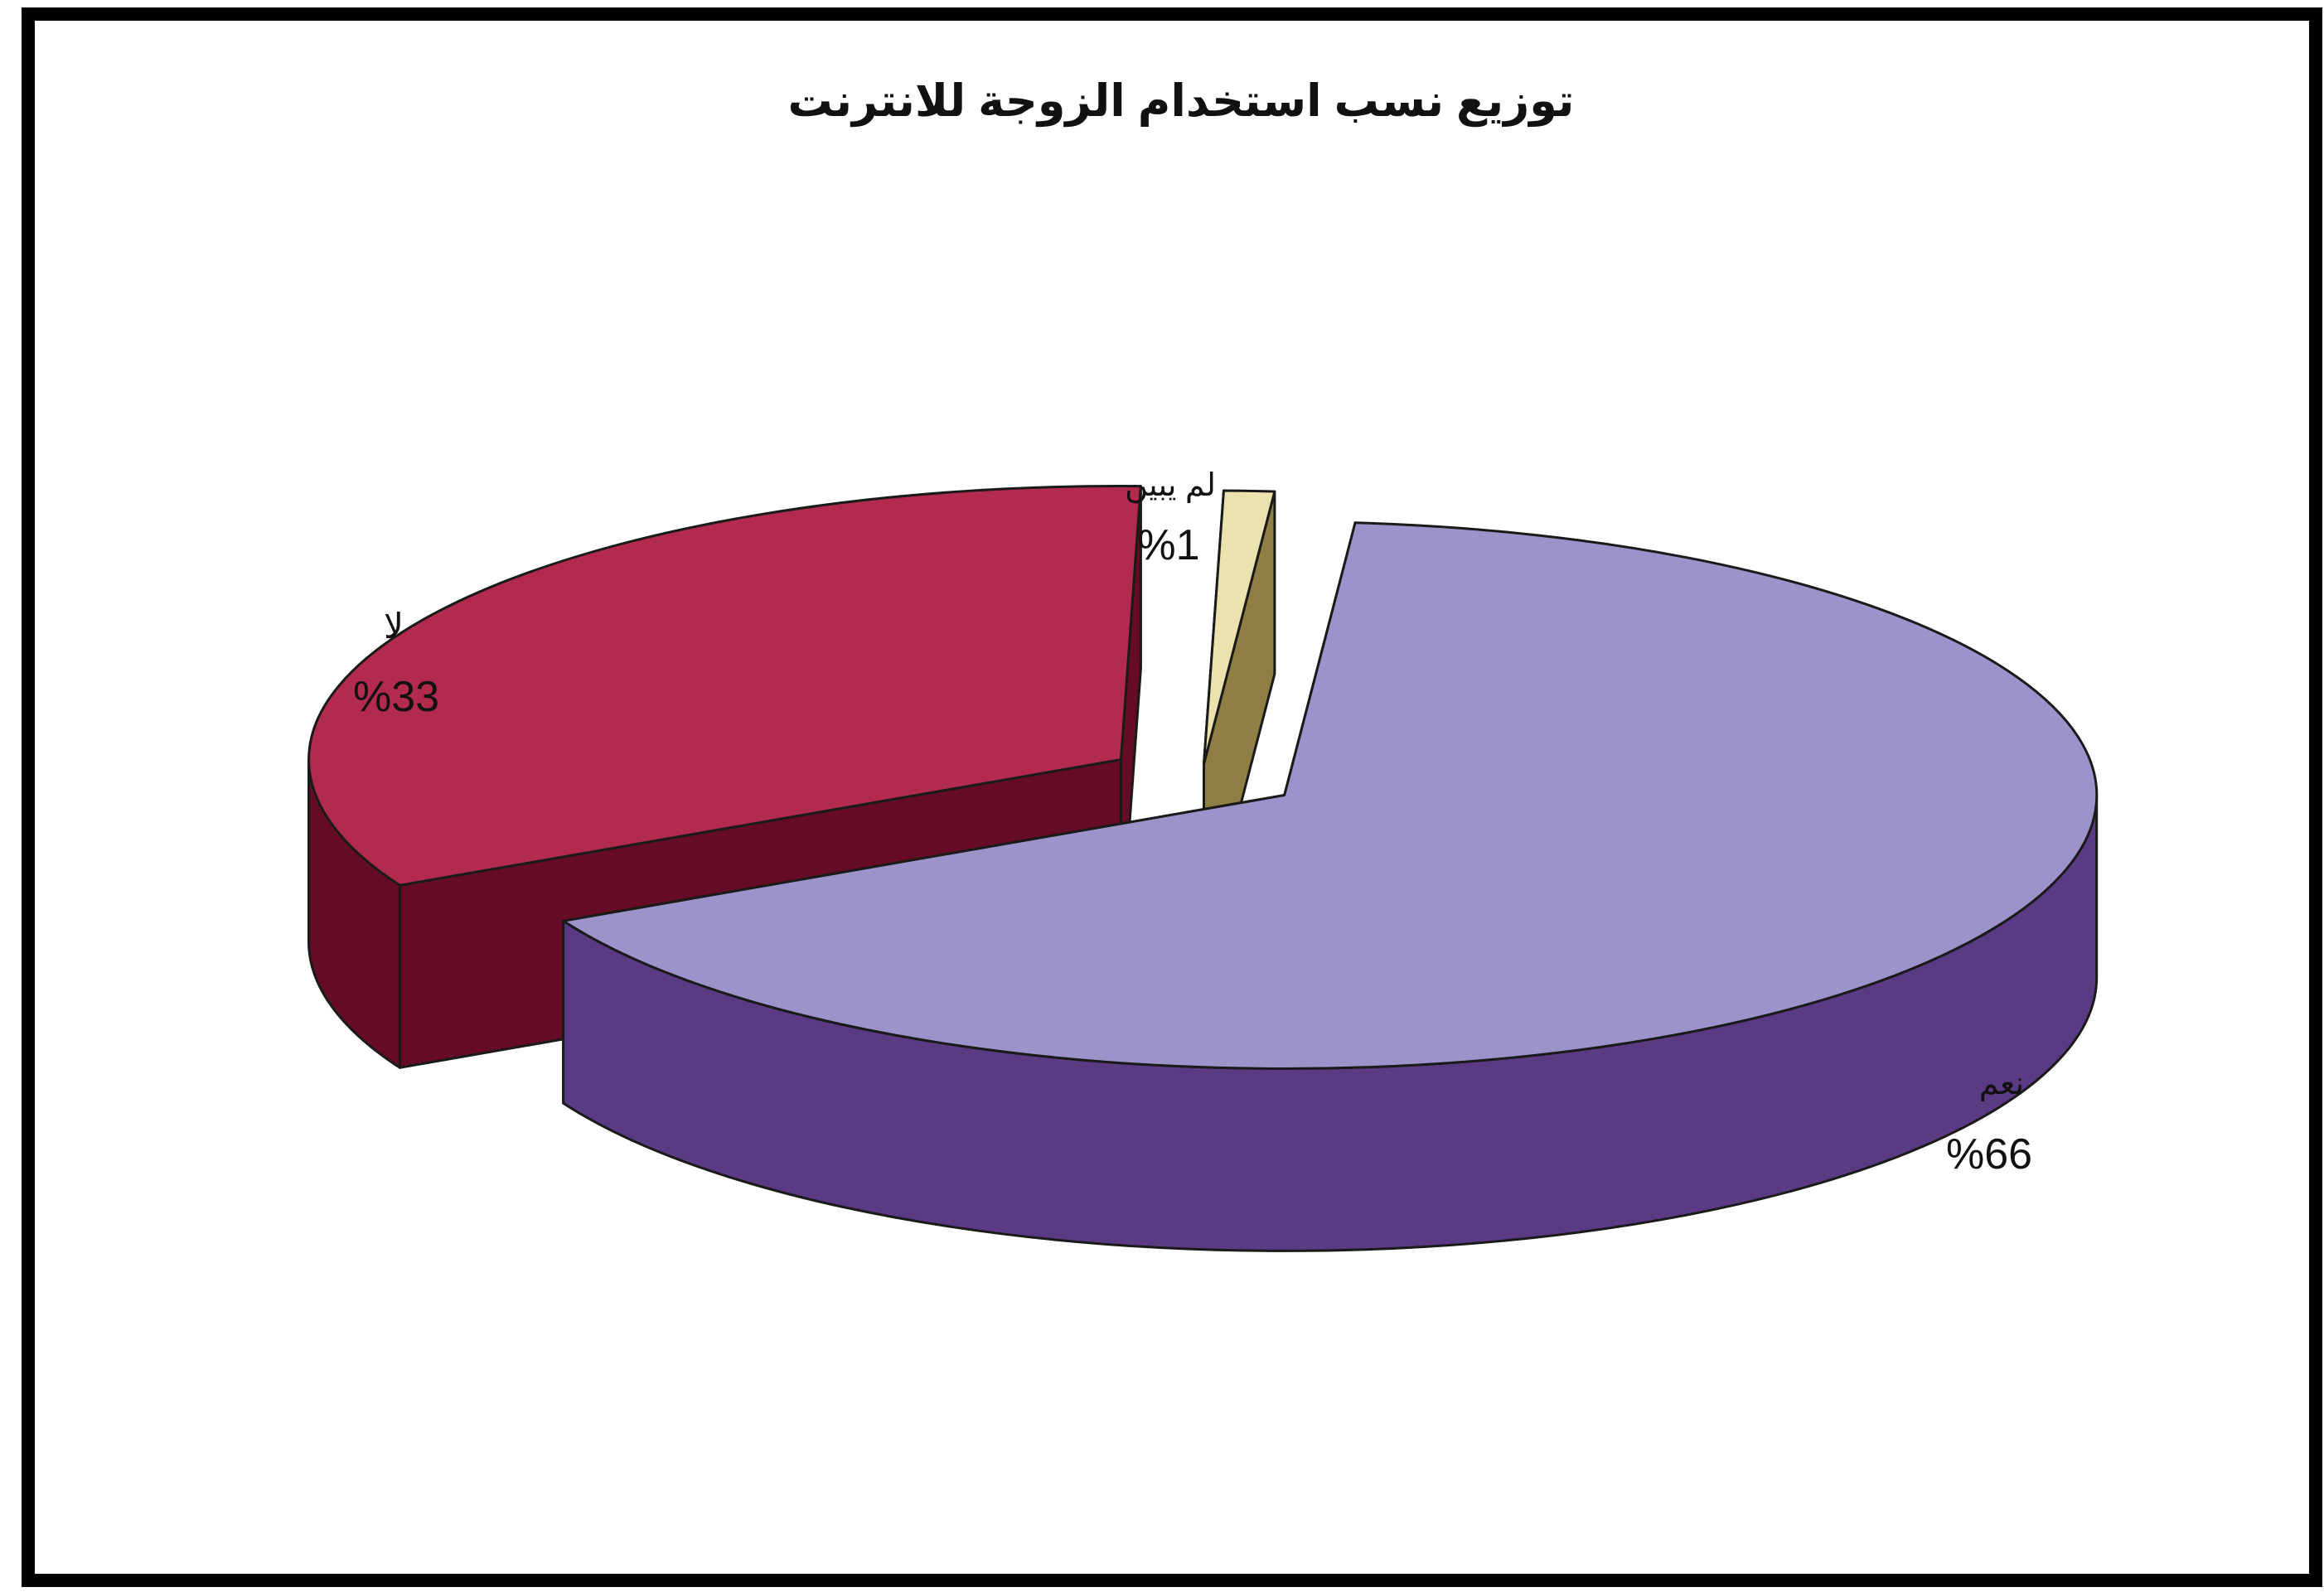 Image resolution: width=2324 pixels, height=1592 pixels. Describe the element at coordinates (1239, 627) in the screenshot. I see `pie-slice-unspecified-top` at that location.